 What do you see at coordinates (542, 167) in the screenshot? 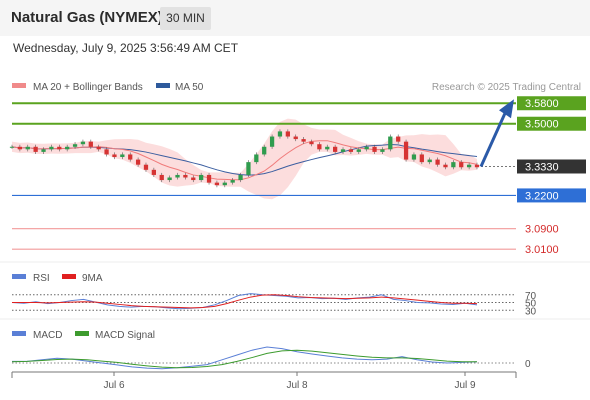
I see `current-price-label: 3.3330` at bounding box center [542, 167].